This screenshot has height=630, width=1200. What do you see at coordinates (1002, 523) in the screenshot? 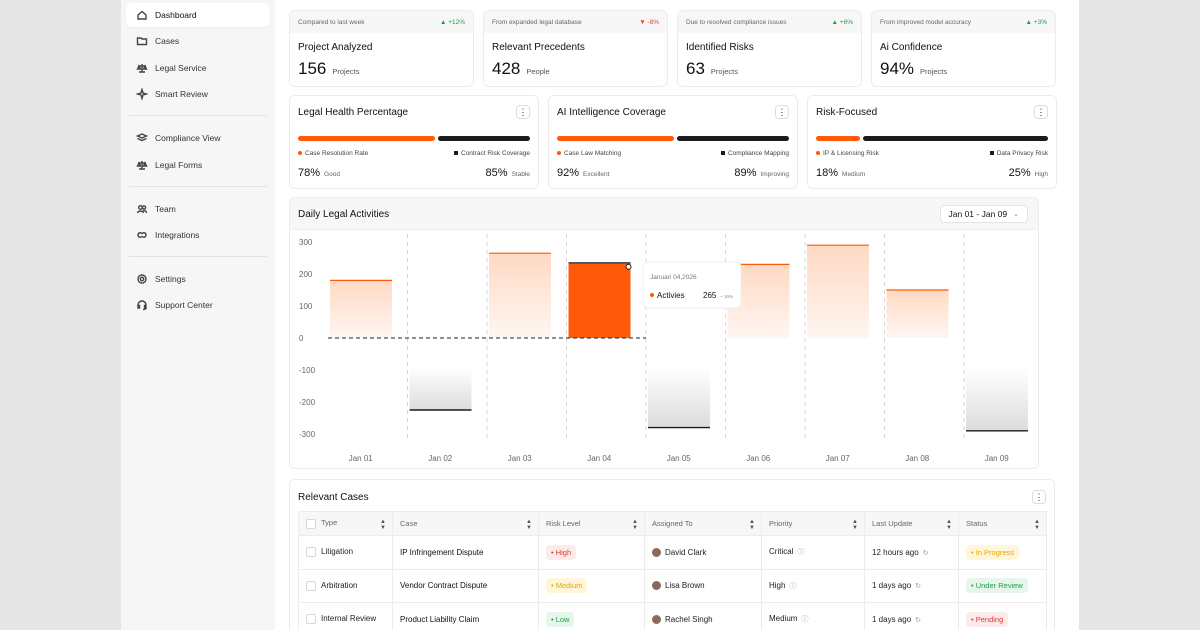
I see `column-header-status: Status ▲ ▼` at bounding box center [1002, 523].